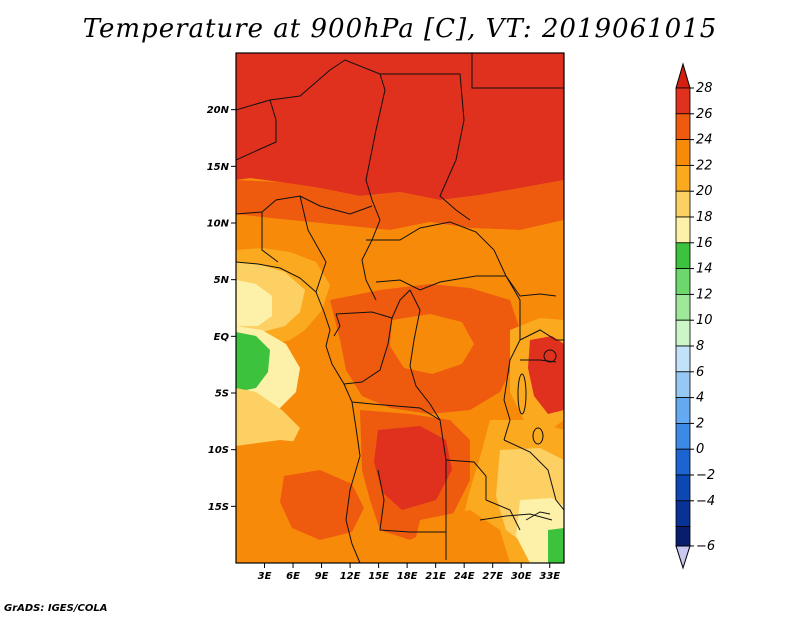  I want to click on lat-tick-label: 10S, so click(218, 450).